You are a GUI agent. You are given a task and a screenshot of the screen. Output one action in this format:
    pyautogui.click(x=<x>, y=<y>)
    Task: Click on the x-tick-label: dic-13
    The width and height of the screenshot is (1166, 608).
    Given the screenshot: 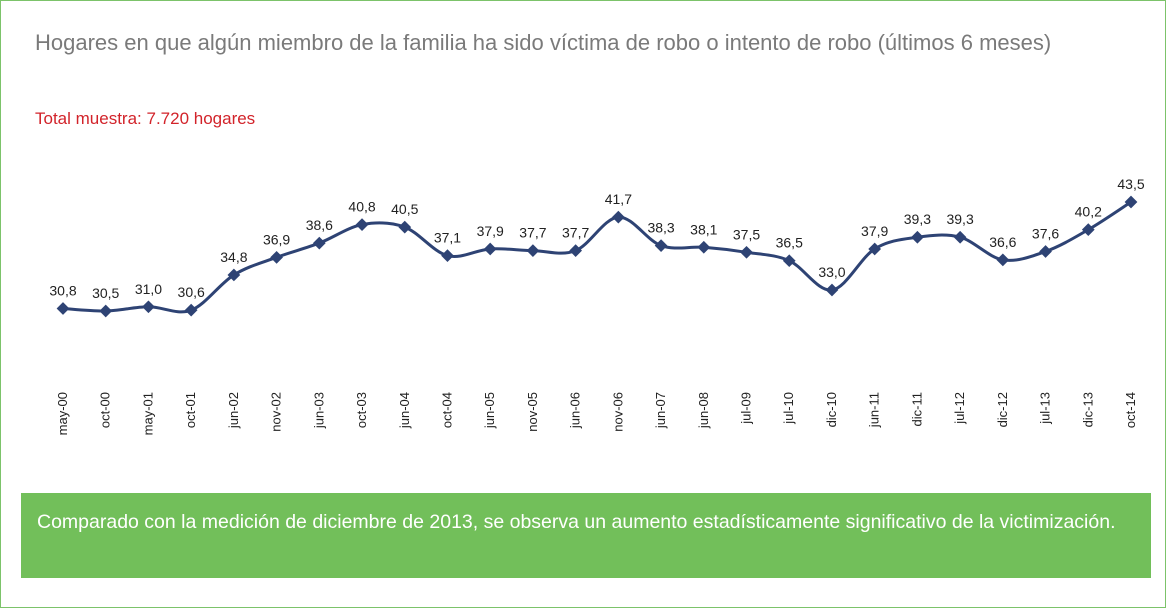 What is the action you would take?
    pyautogui.click(x=1087, y=409)
    